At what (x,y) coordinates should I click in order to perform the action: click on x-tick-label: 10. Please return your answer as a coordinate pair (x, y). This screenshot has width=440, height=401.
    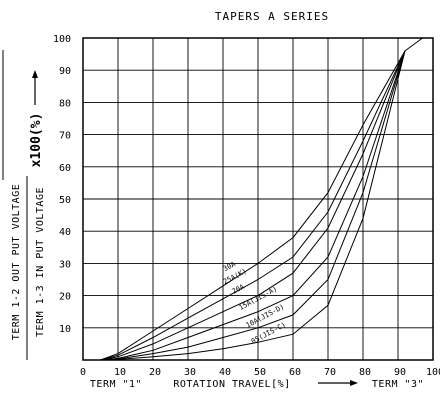
    Looking at the image, I should click on (120, 372).